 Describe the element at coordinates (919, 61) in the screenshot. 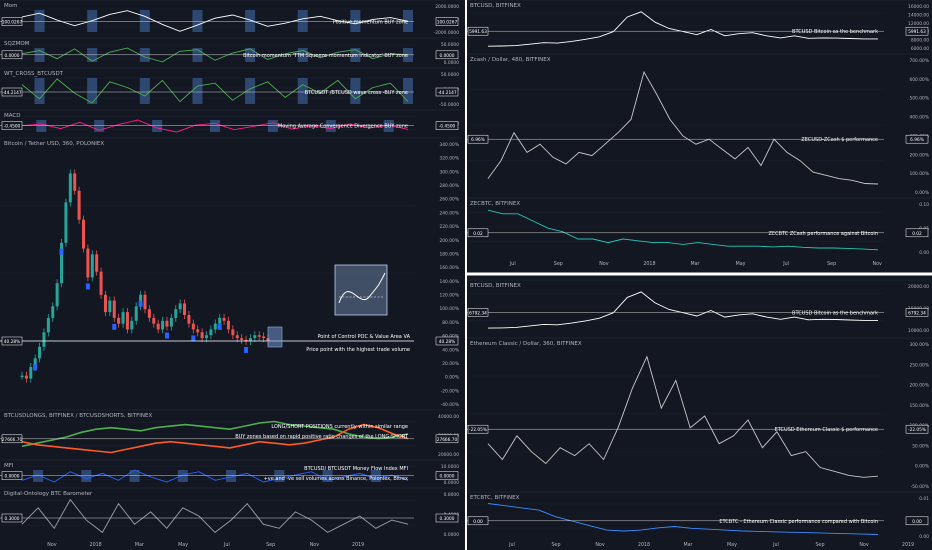

I see `y-tick-label: 700.00%` at that location.